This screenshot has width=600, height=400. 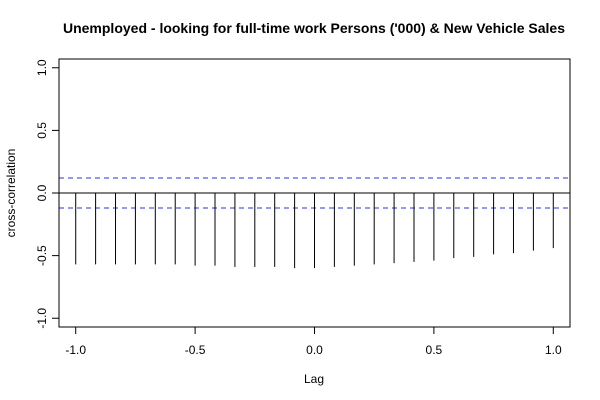 I want to click on y-axis: -1.0 -0.5 0.0 0.5 1.0, so click(x=47, y=194).